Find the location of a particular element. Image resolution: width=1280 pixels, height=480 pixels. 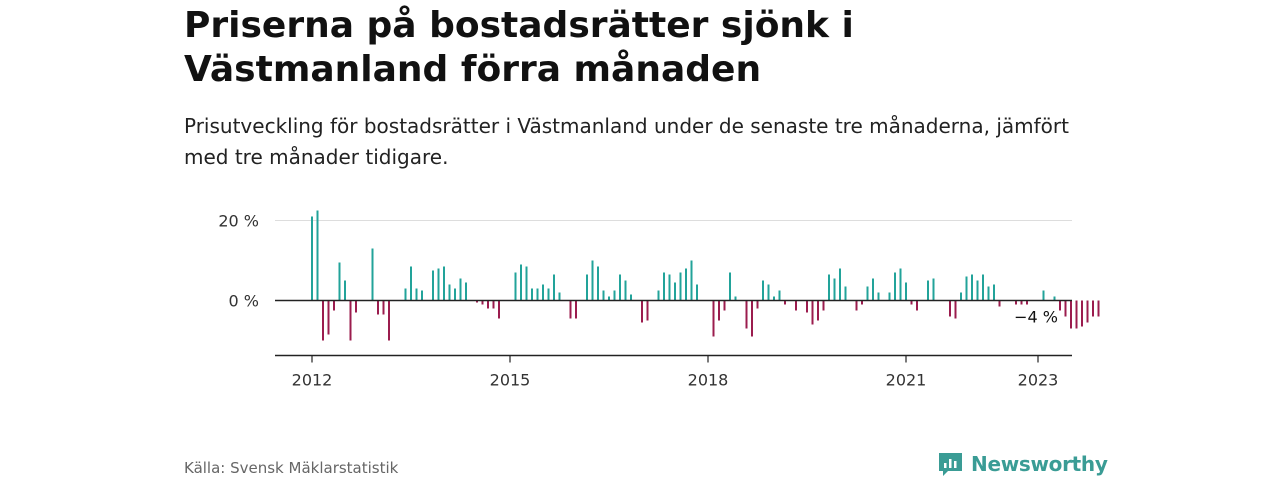

last-value-annotation: −4 % is located at coordinates (1036, 317).